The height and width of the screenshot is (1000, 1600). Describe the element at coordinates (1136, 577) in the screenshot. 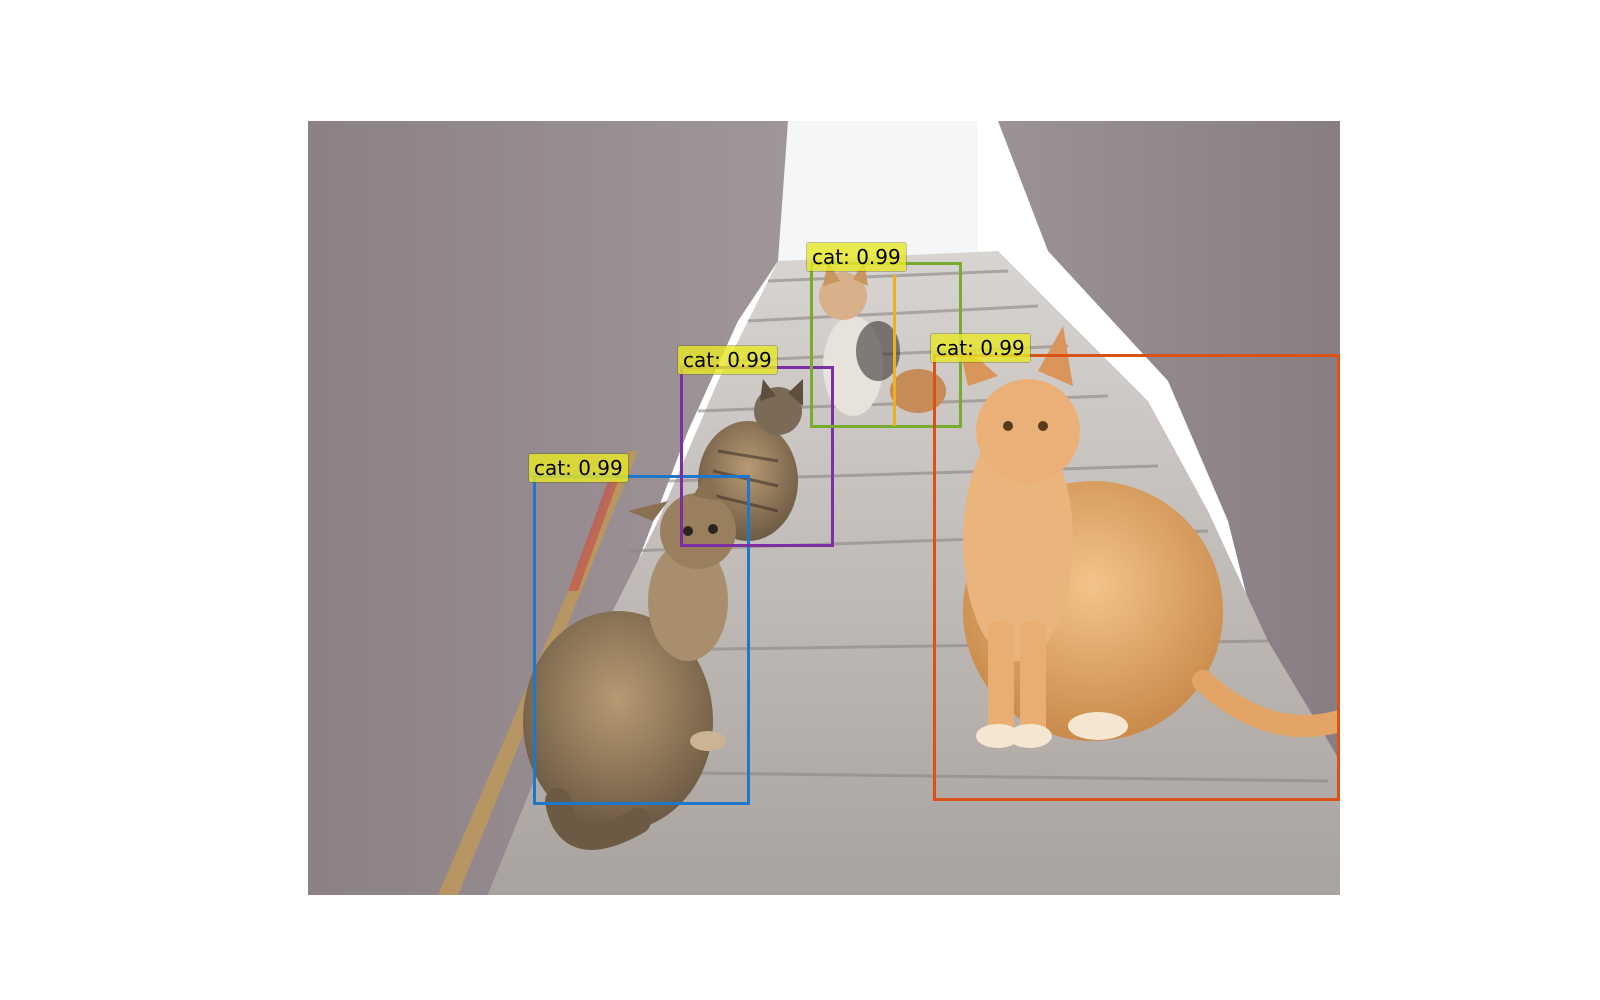

I see `cat-bbox-right` at that location.